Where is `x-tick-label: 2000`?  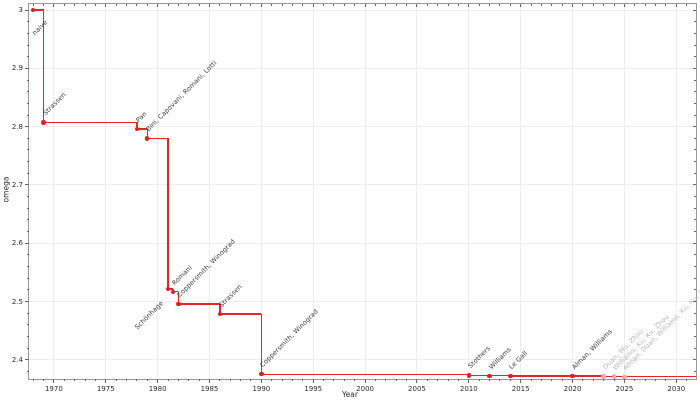 x-tick-label: 2000 is located at coordinates (365, 389).